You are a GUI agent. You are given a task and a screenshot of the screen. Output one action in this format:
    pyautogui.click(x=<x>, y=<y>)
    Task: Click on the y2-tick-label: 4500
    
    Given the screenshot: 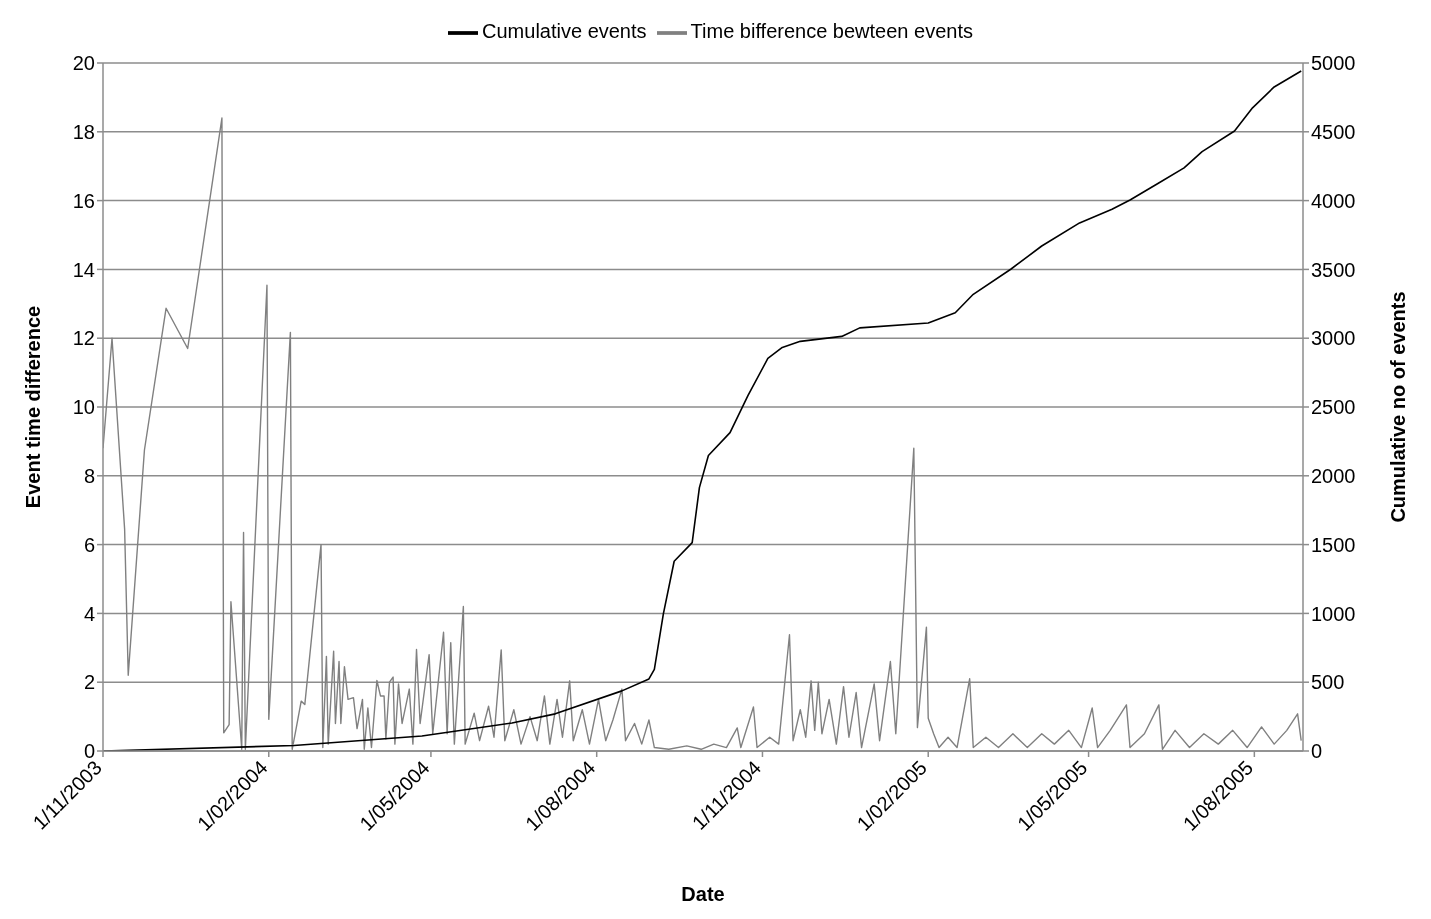 What is the action you would take?
    pyautogui.click(x=1333, y=131)
    